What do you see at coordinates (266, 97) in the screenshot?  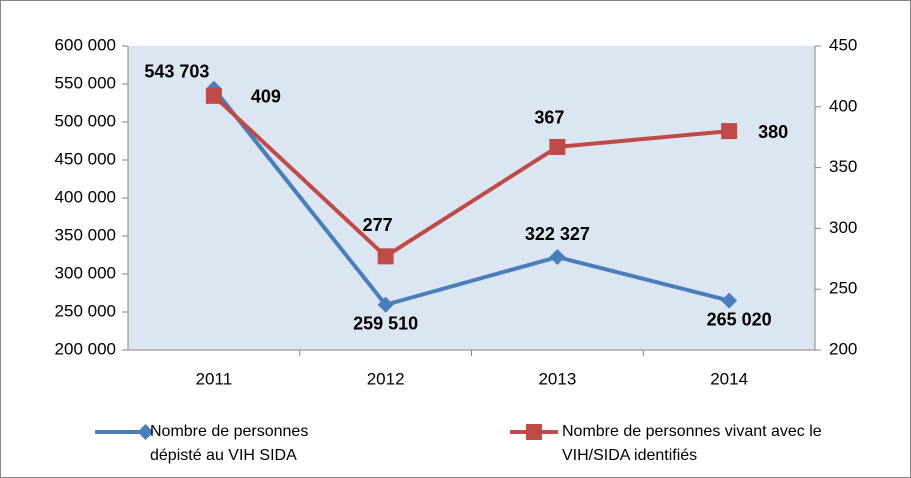 I see `data-label: 409` at bounding box center [266, 97].